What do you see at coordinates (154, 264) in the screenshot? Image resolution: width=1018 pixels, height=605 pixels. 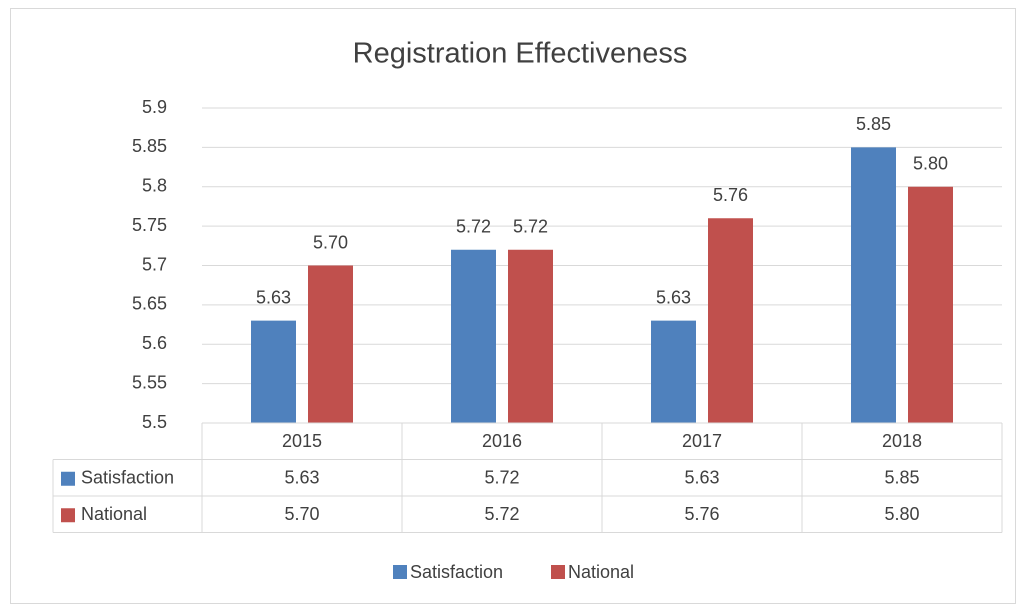 I see `y-tick-label: 5.7` at bounding box center [154, 264].